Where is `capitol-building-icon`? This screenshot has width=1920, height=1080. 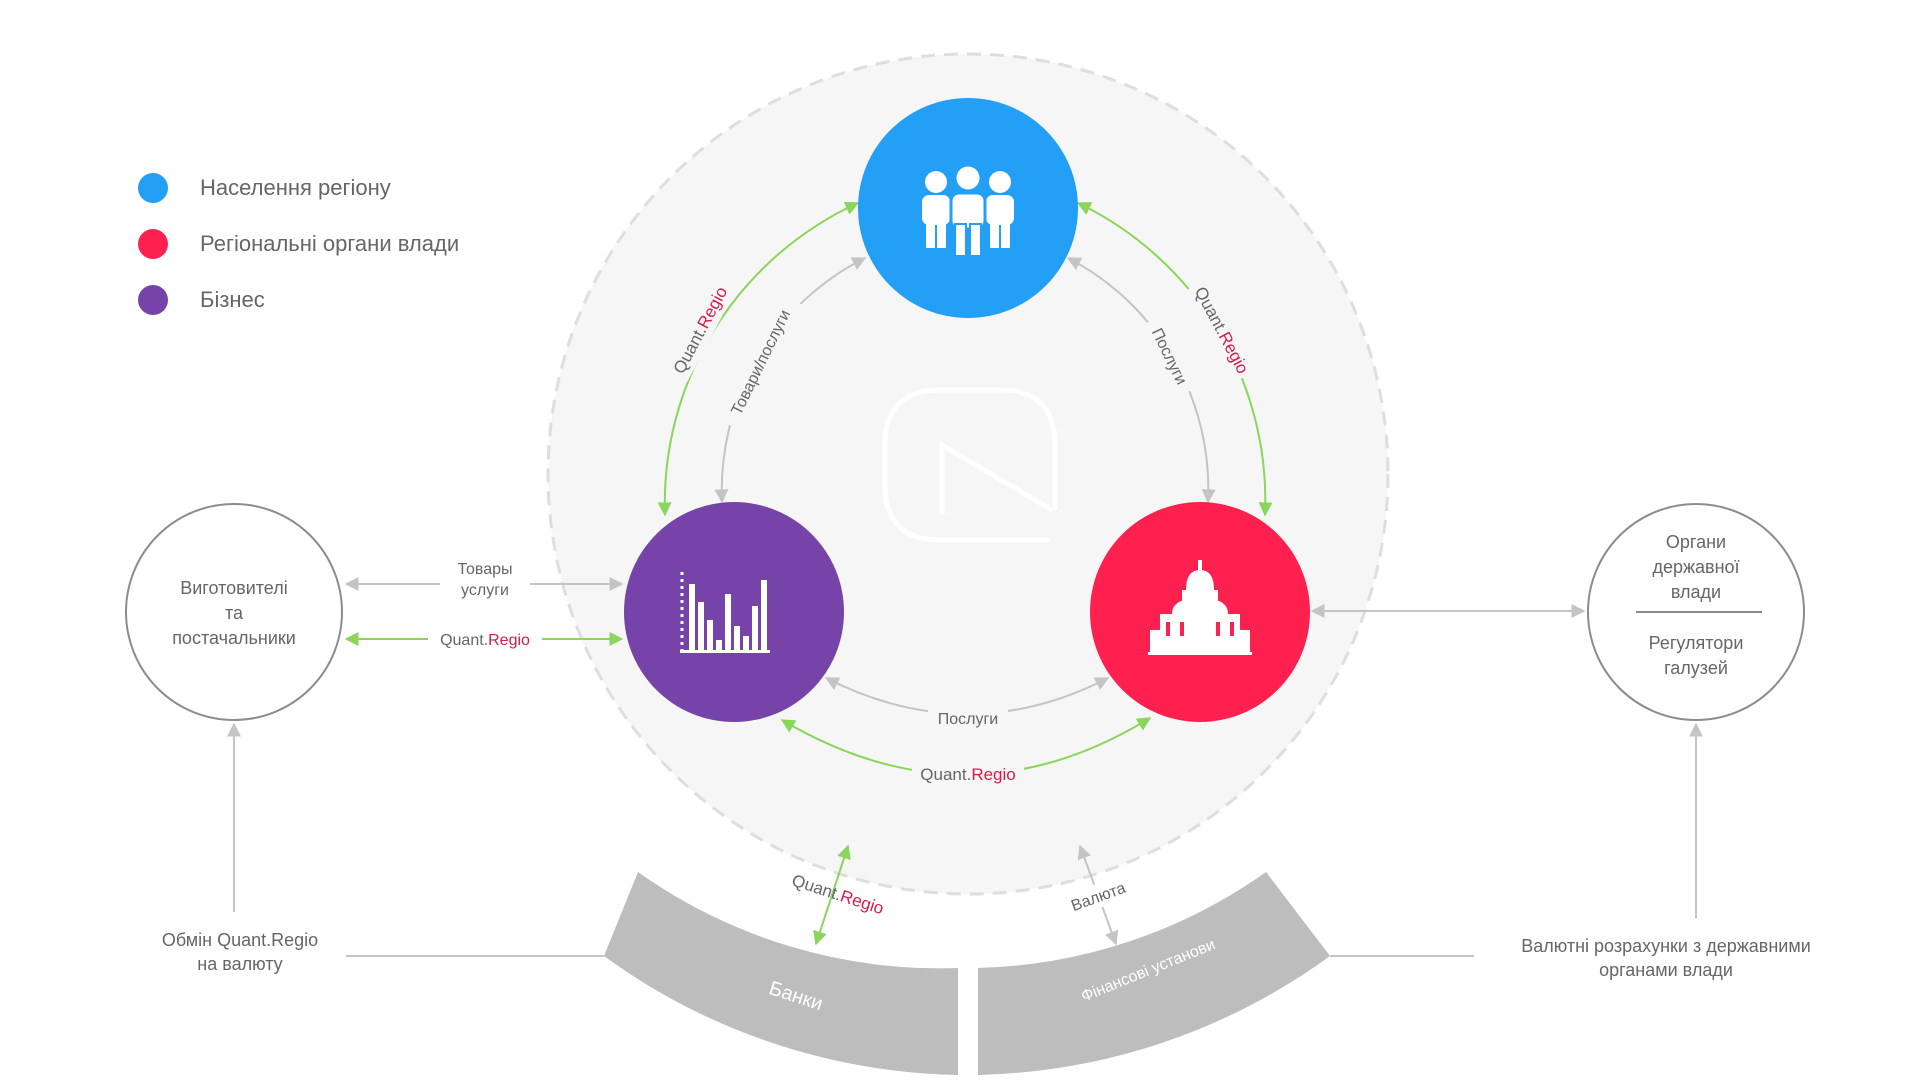
capitol-building-icon is located at coordinates (1200, 607).